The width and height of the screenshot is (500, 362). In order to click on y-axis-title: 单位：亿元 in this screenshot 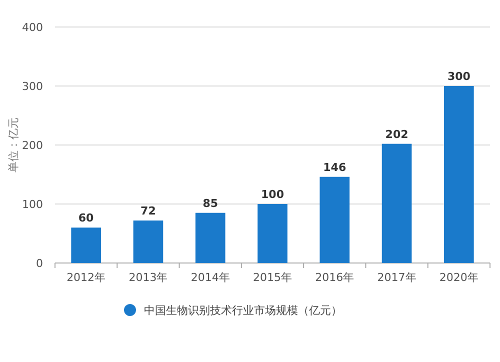, I will do `click(13, 145)`.